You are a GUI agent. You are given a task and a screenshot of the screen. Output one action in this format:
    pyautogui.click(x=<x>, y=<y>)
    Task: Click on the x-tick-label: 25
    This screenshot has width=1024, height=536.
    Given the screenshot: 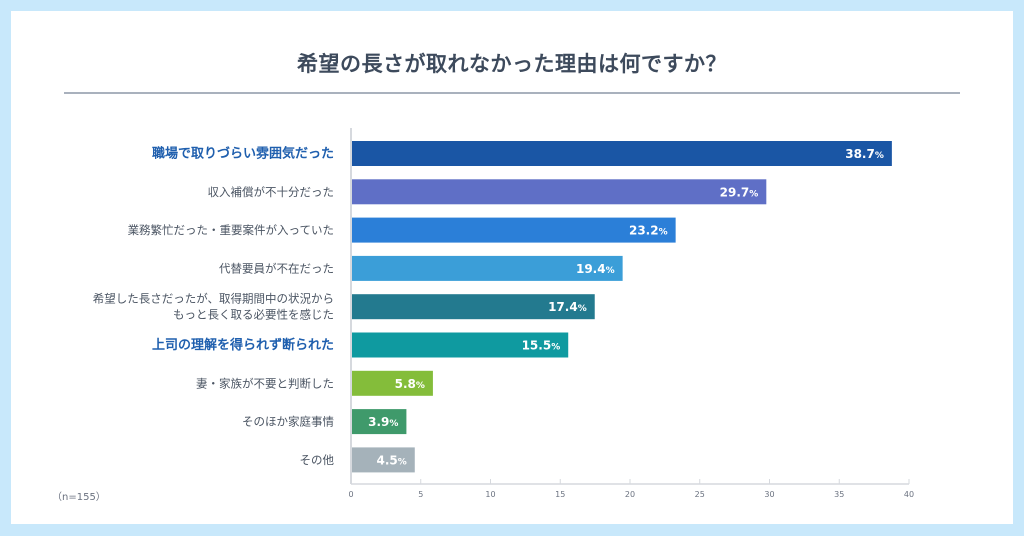 What is the action you would take?
    pyautogui.click(x=700, y=494)
    